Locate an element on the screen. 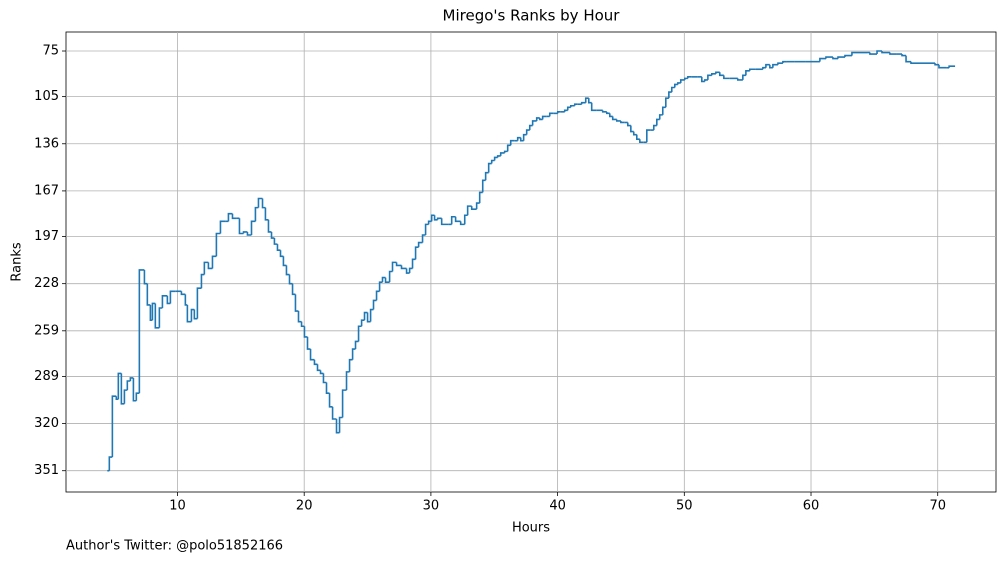 This screenshot has width=1005, height=566. chart-title: Mirego's Ranks by Hour is located at coordinates (532, 16).